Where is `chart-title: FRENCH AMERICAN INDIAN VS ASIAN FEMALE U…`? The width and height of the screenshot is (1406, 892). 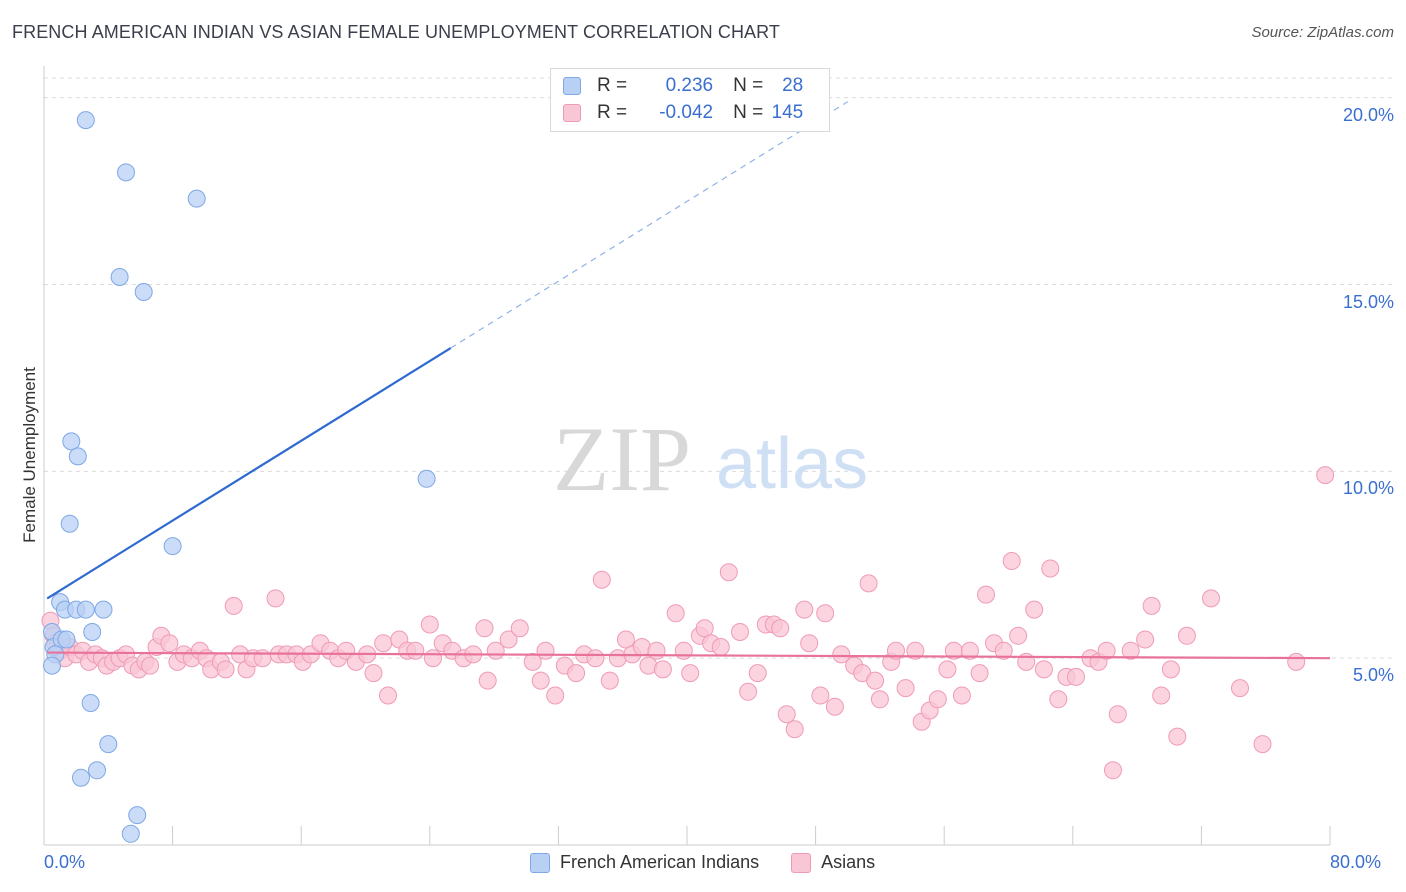
chart-title: FRENCH AMERICAN INDIAN VS ASIAN FEMALE U… is located at coordinates (396, 32).